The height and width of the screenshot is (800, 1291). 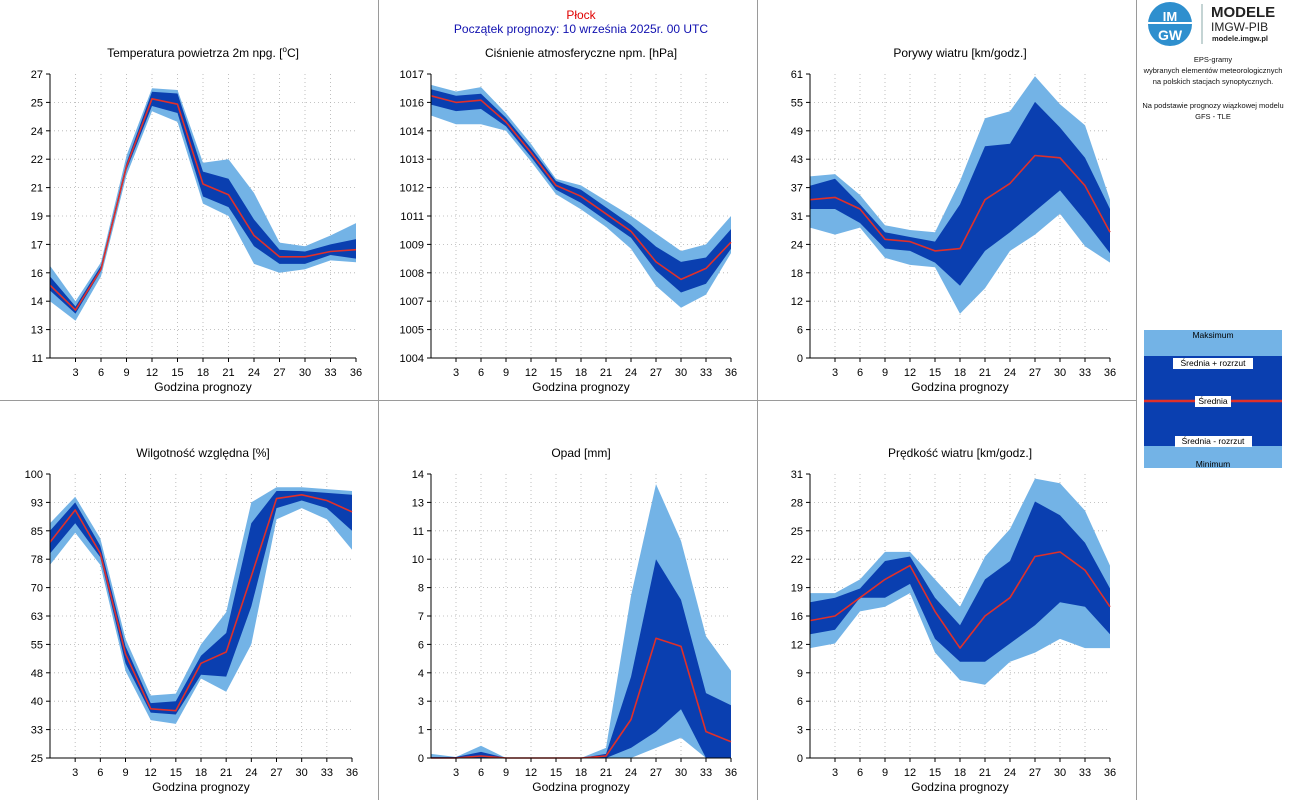 I want to click on y-tick-label: 21, so click(x=37, y=189).